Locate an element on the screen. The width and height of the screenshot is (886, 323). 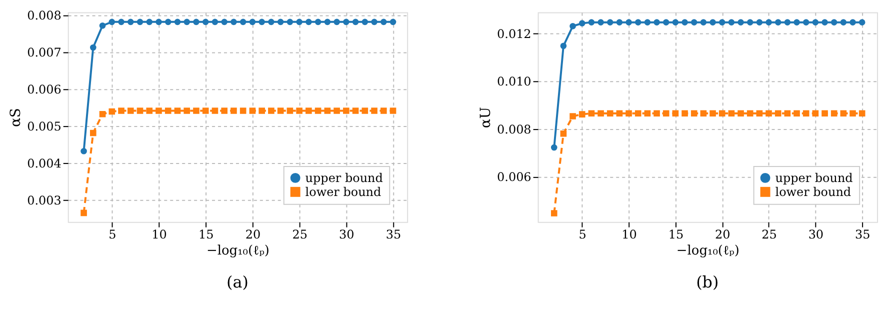
y-tick-label: 0.007 is located at coordinates (44, 52).